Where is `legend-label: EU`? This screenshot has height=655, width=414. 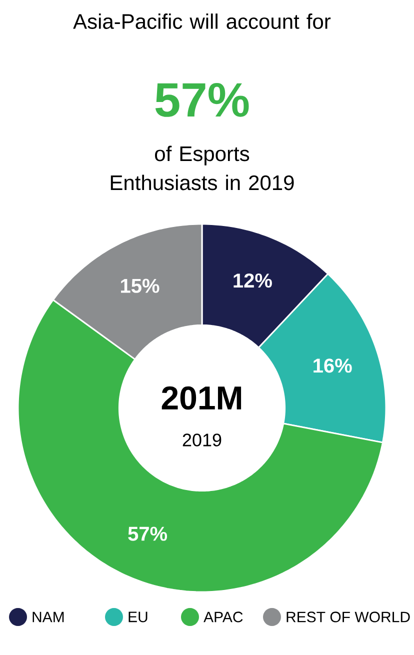
legend-label: EU is located at coordinates (138, 617).